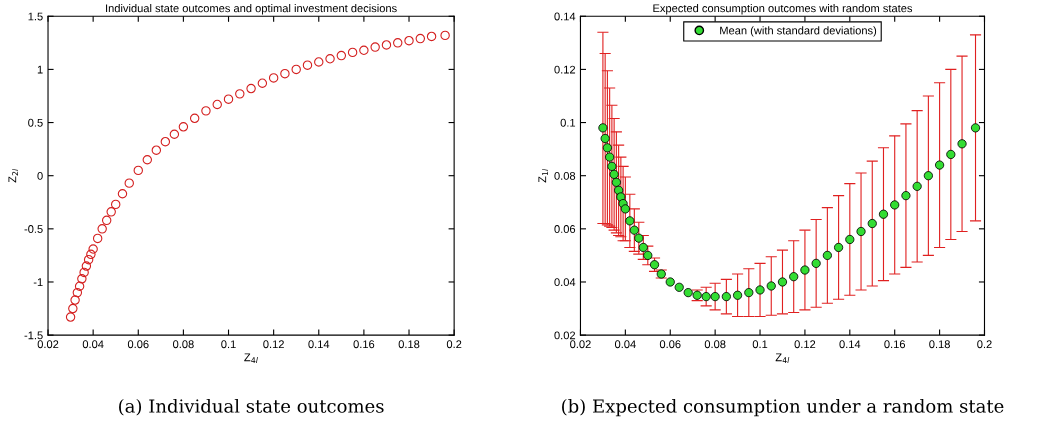  I want to click on y-tick-label: 0.02, so click(565, 335).